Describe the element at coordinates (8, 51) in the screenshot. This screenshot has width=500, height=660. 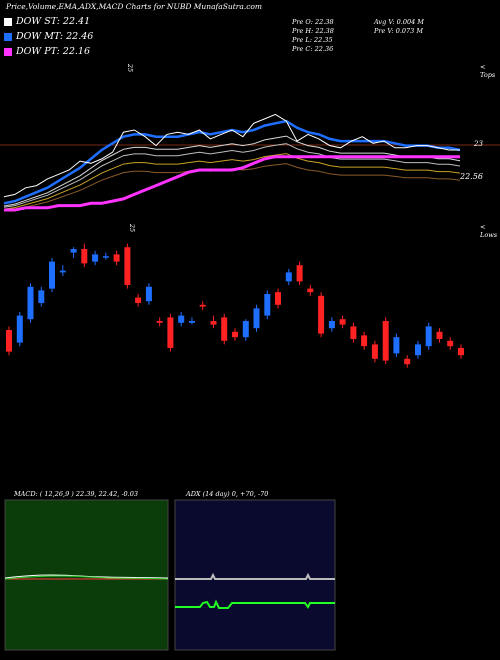
I see `legend-swatch-pt` at that location.